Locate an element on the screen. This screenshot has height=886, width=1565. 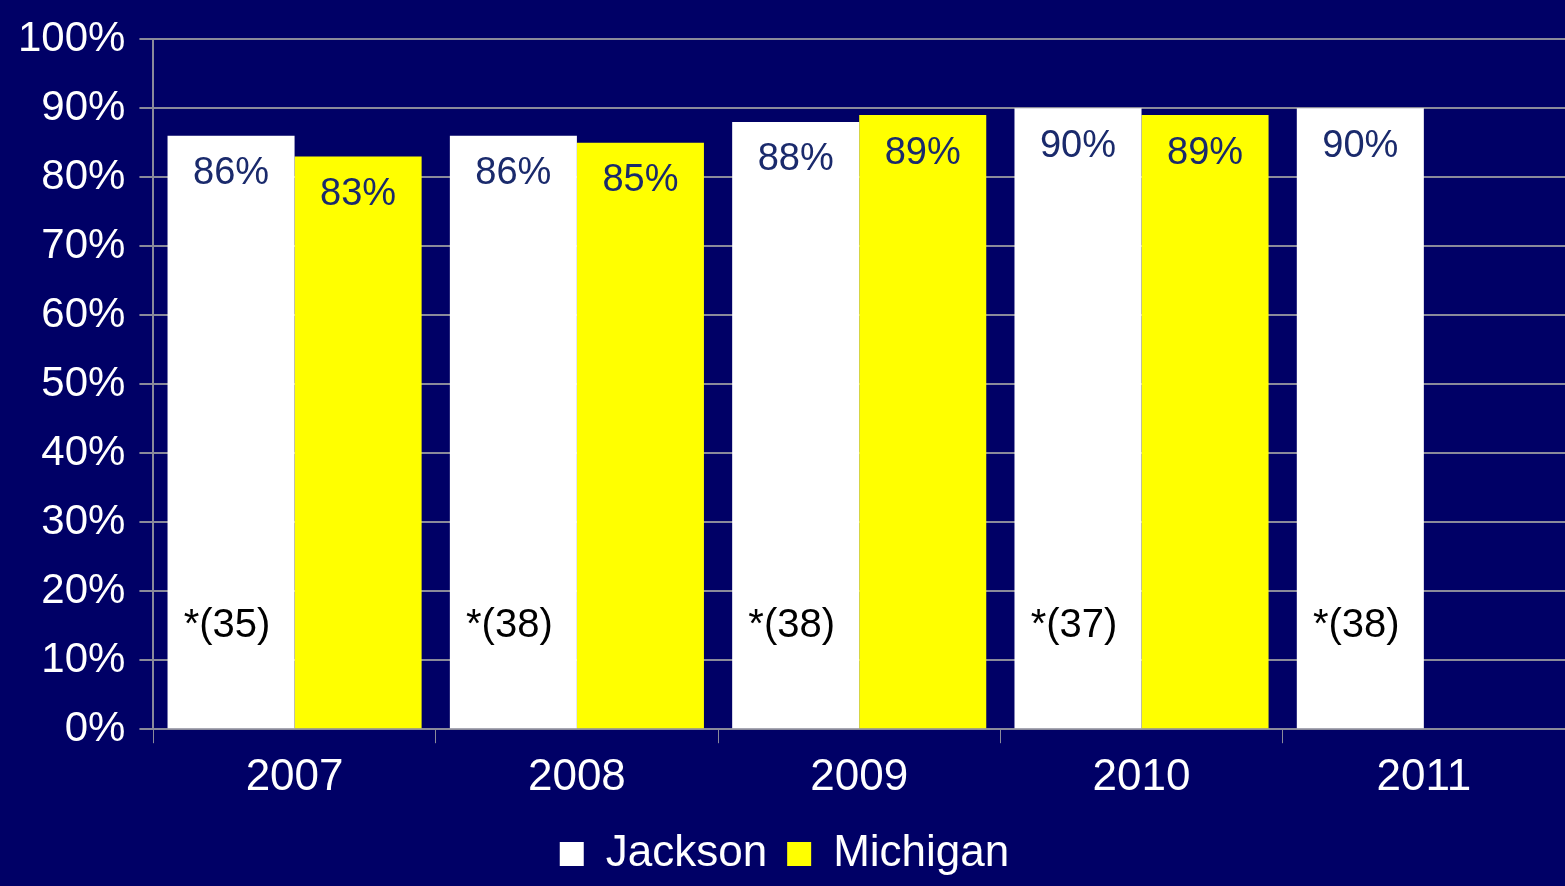
y-tick-label: 80% is located at coordinates (83, 174).